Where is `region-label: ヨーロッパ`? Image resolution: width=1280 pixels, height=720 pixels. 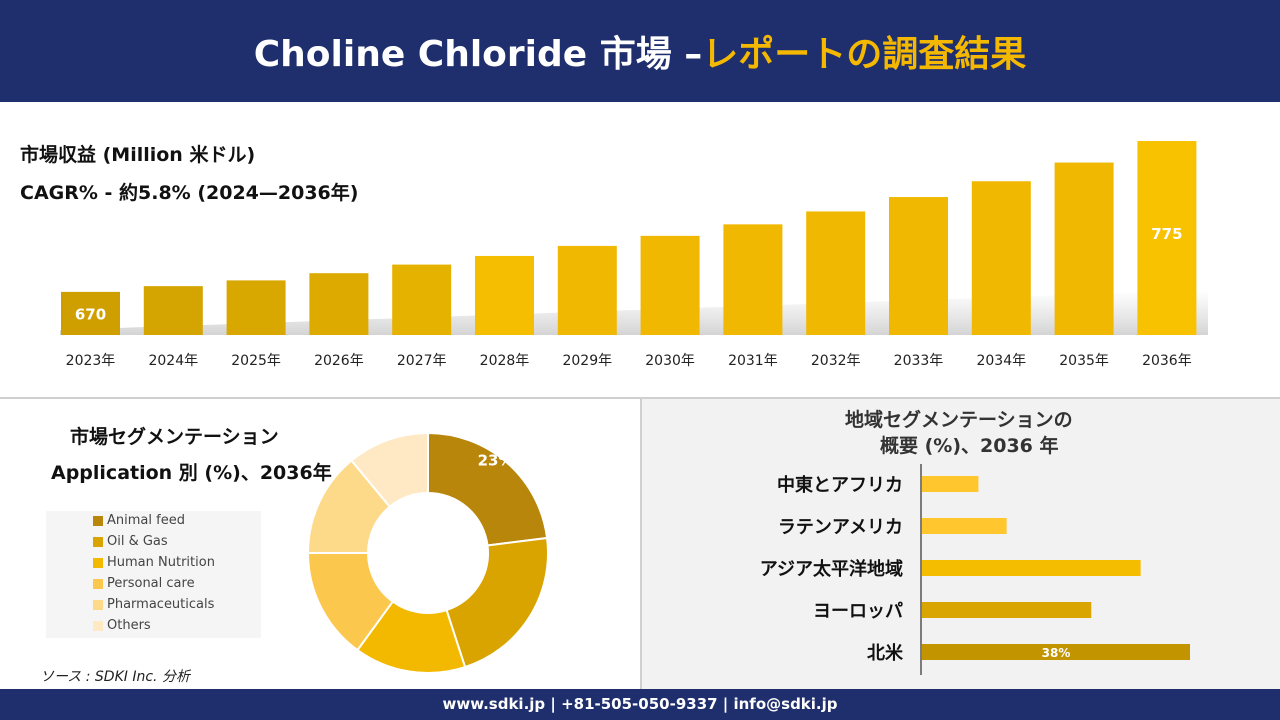
region-label: ヨーロッパ is located at coordinates (858, 611).